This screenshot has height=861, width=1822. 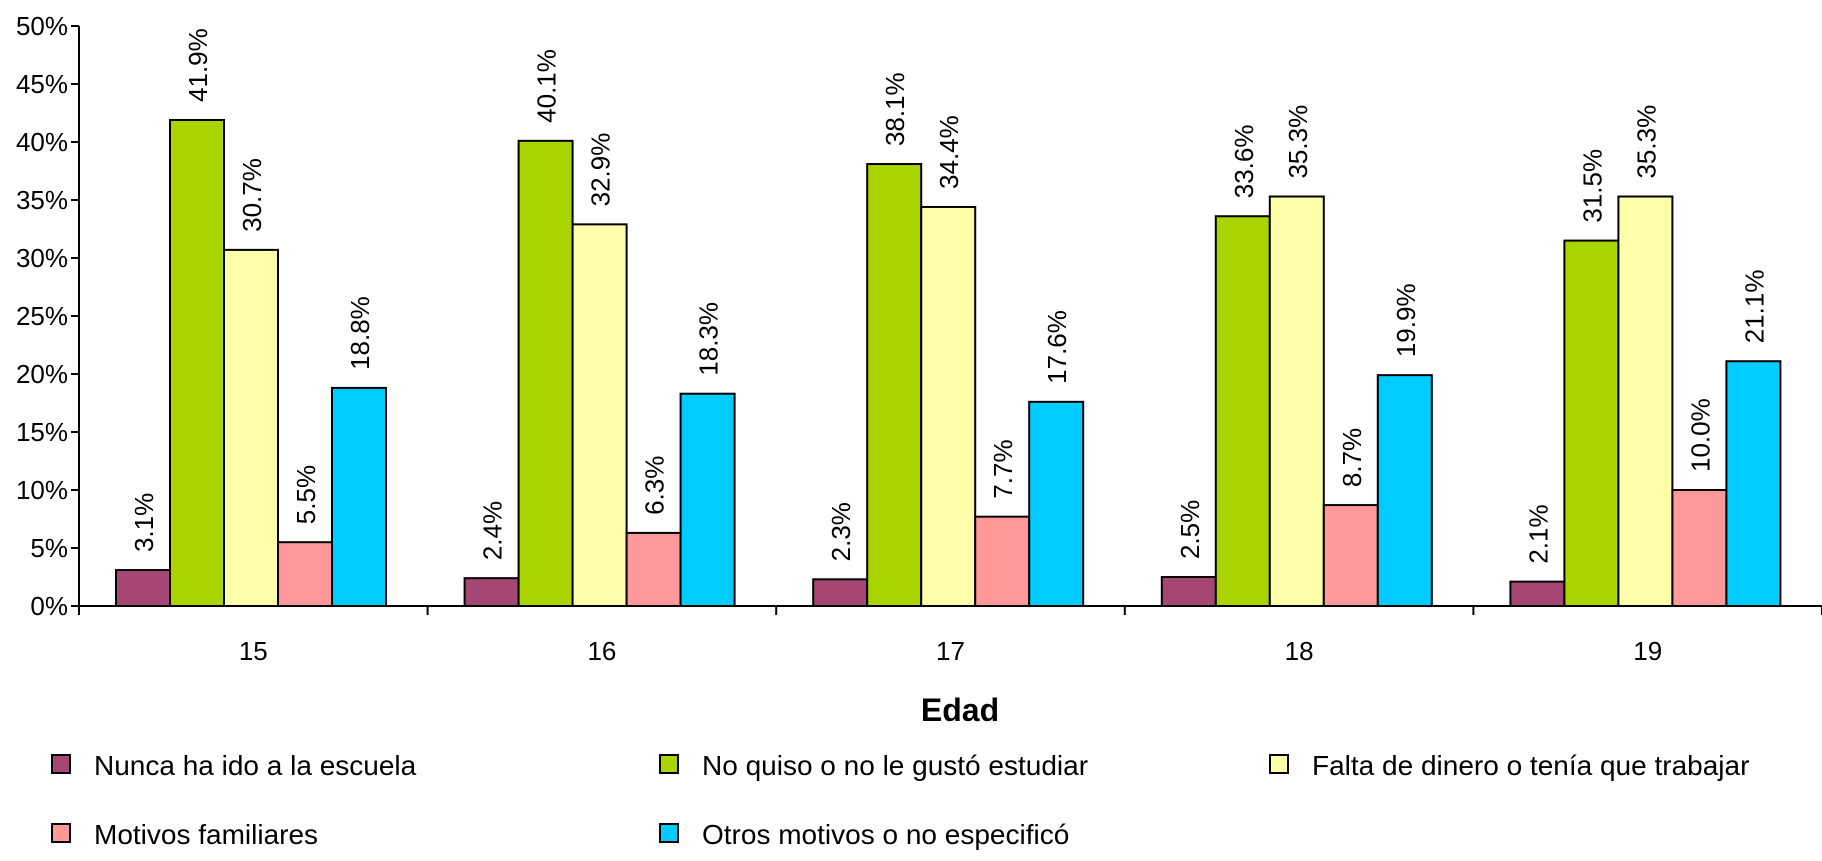 I want to click on data-label: 18.3%, so click(x=709, y=339).